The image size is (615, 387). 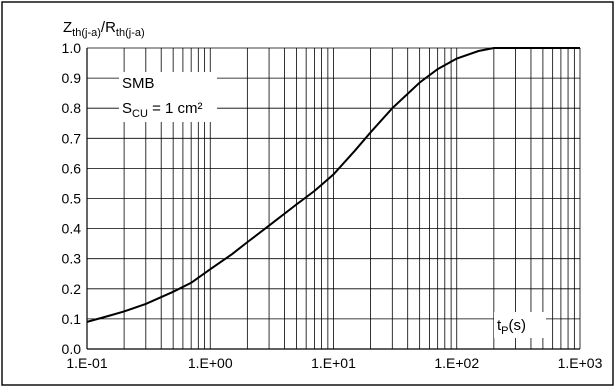 What do you see at coordinates (456, 363) in the screenshot?
I see `x-tick-label: 1.E+02` at bounding box center [456, 363].